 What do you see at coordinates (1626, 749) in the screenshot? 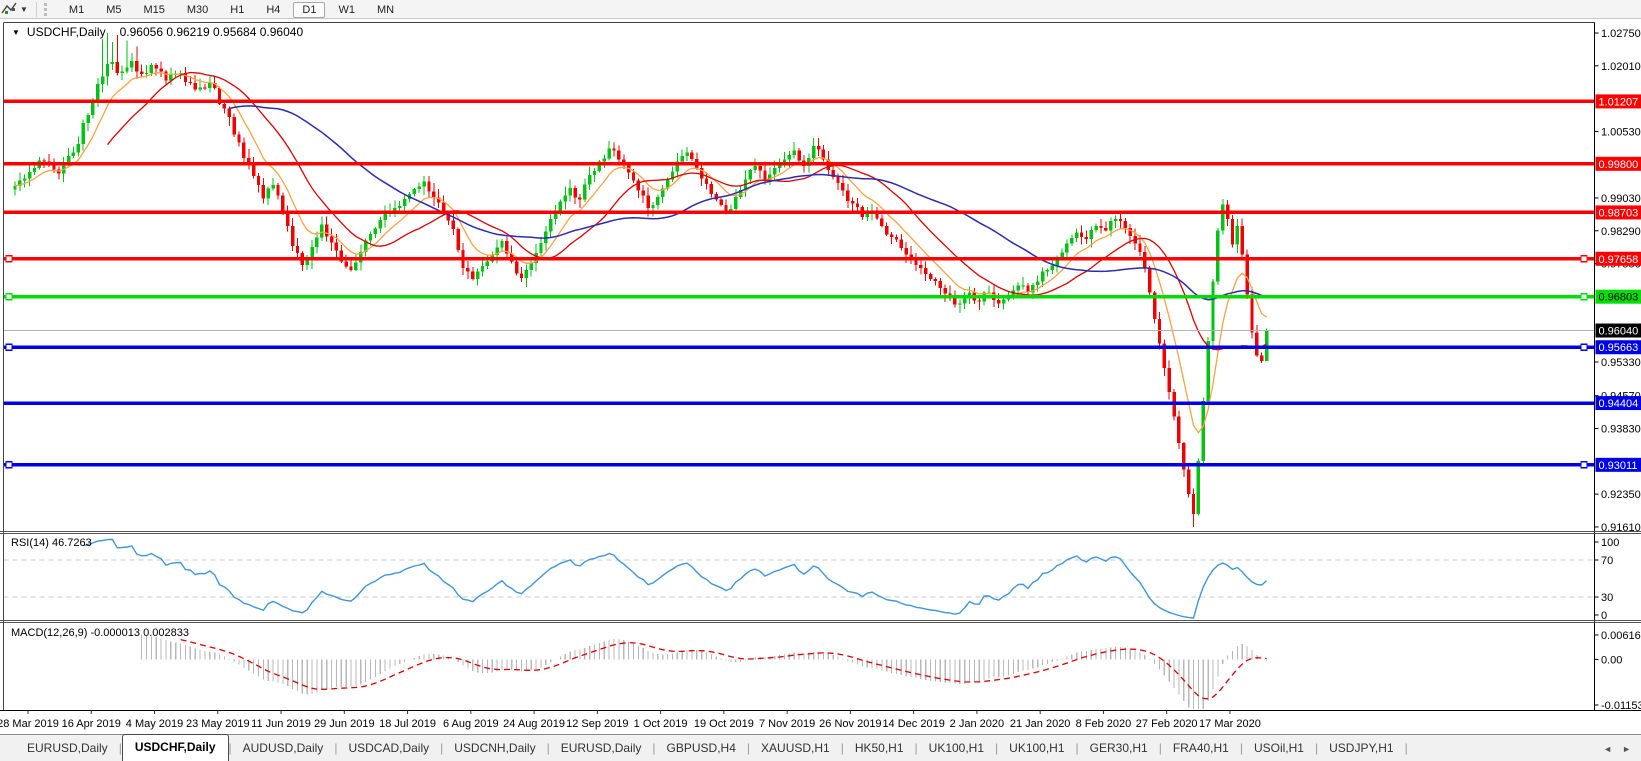
I see `tab-scroll-right-button: ►` at bounding box center [1626, 749].